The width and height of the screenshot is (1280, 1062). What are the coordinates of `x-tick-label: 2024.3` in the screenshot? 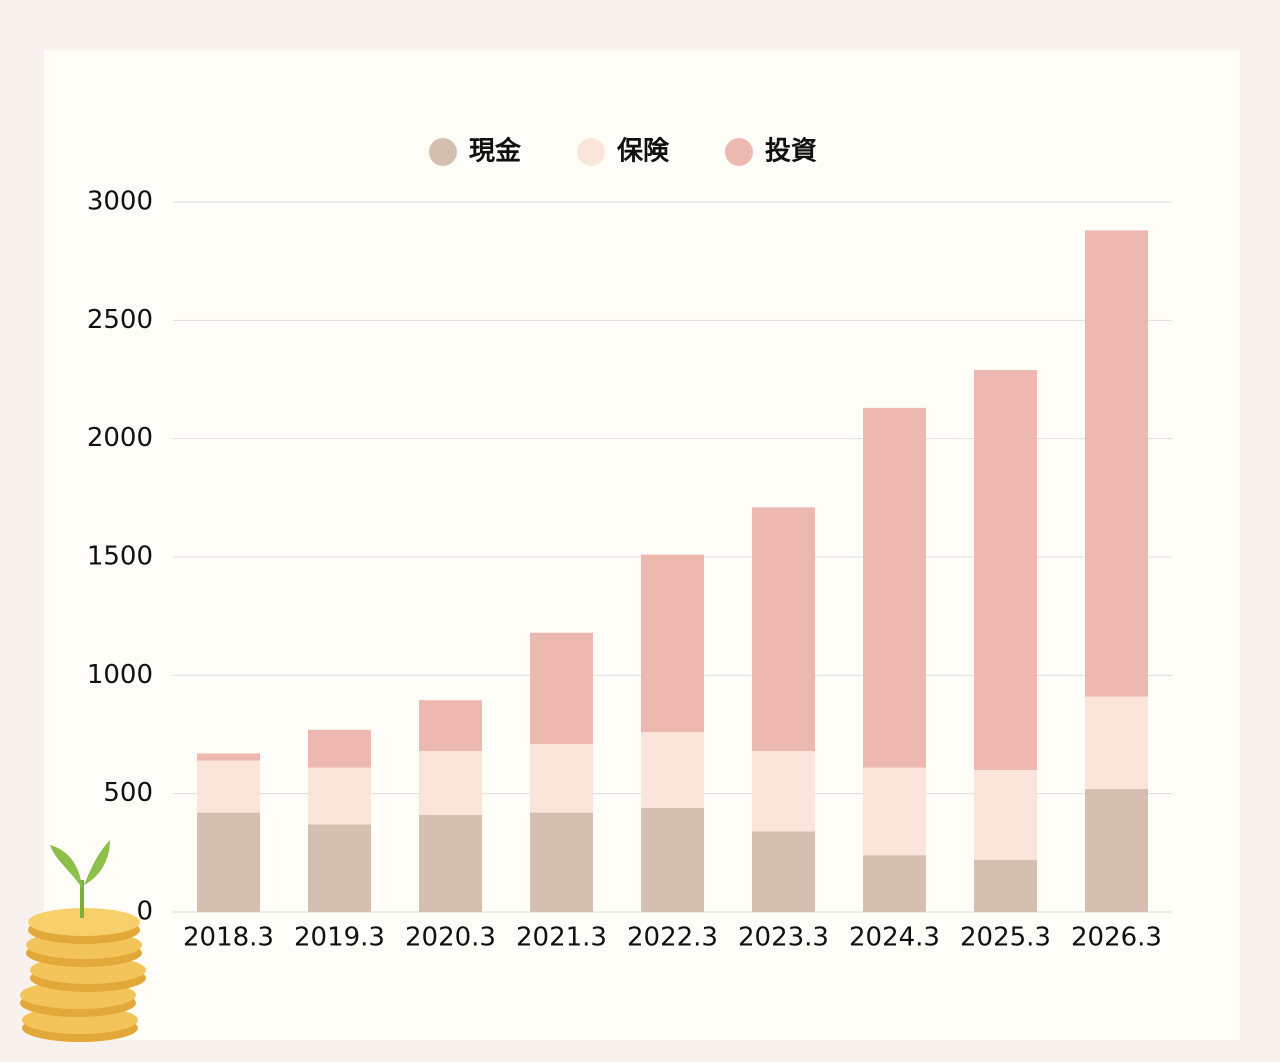 It's located at (894, 938).